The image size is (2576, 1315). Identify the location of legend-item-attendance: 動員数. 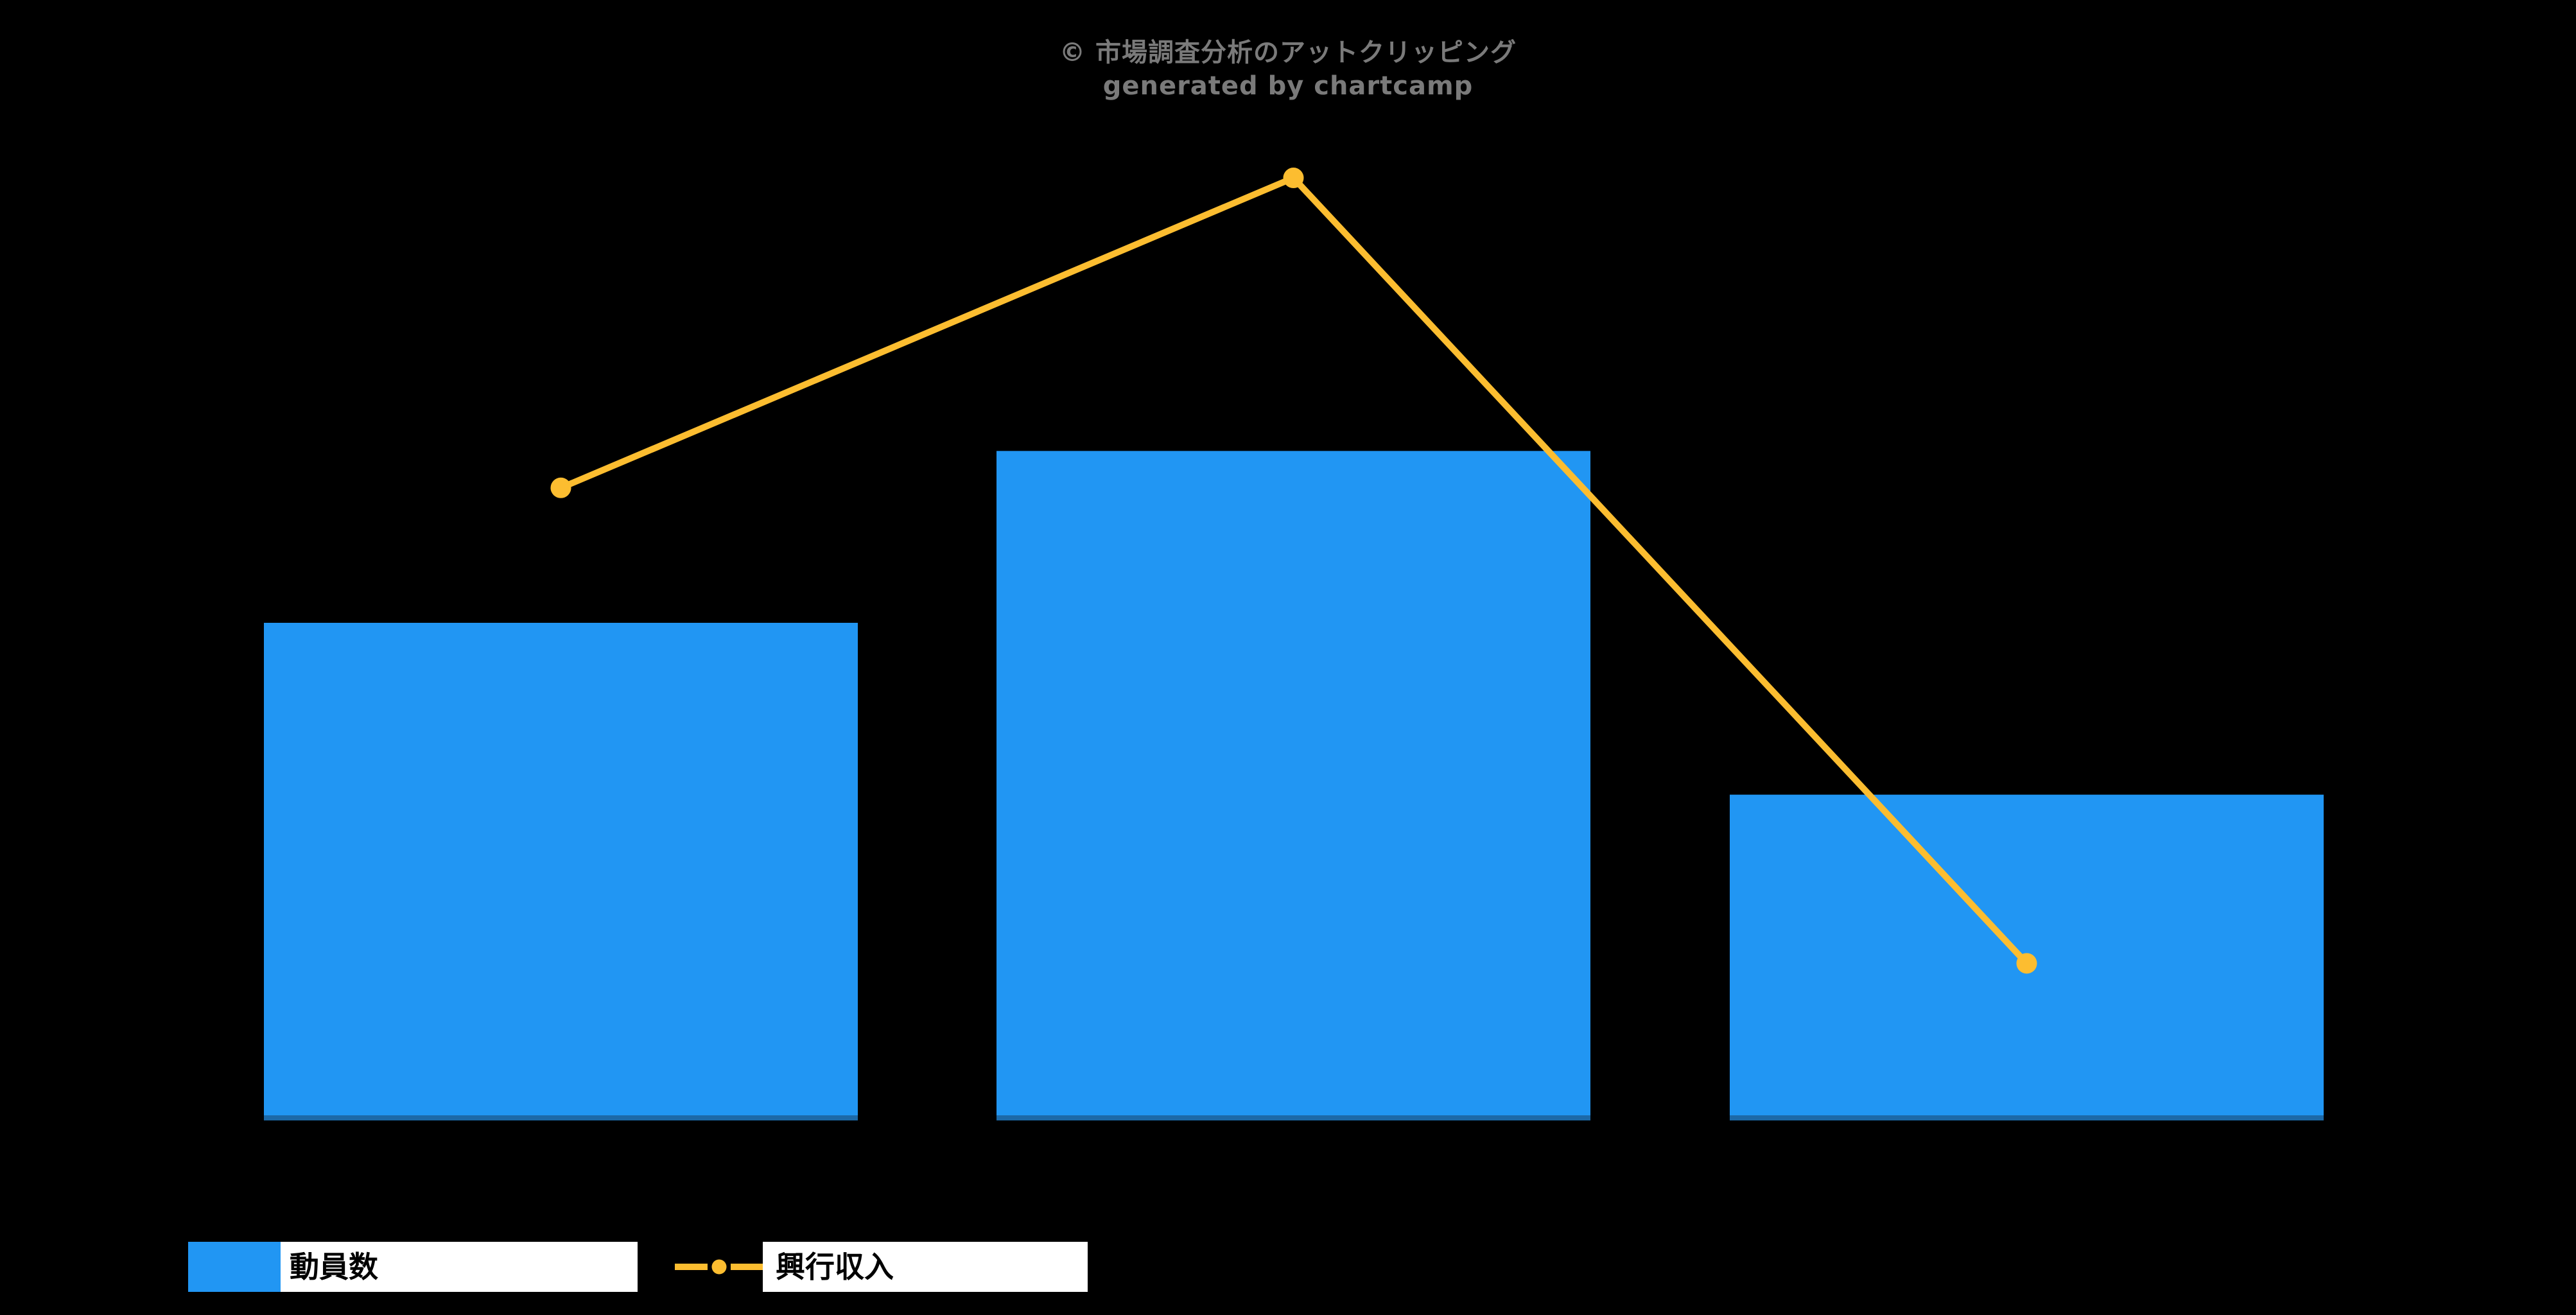
(459, 1267).